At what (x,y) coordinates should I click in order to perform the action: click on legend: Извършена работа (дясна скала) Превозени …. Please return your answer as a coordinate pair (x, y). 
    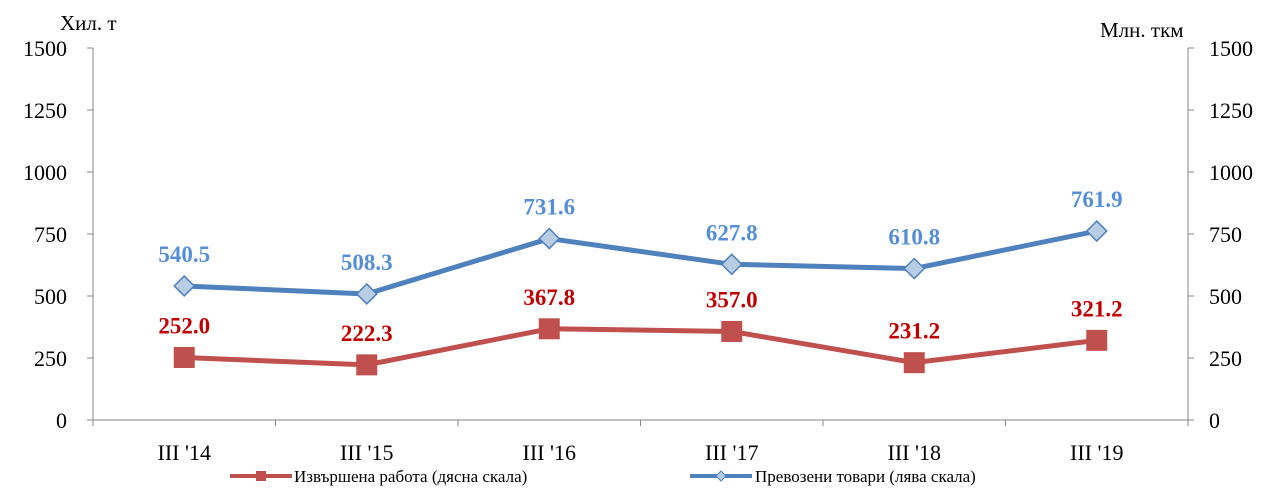
    Looking at the image, I should click on (603, 476).